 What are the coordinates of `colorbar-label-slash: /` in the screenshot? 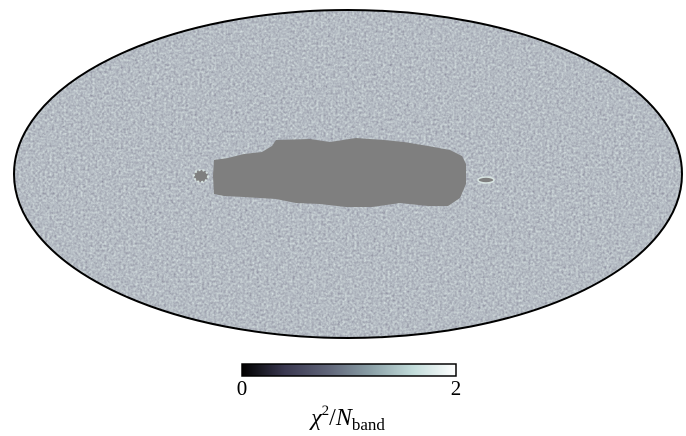 It's located at (332, 418).